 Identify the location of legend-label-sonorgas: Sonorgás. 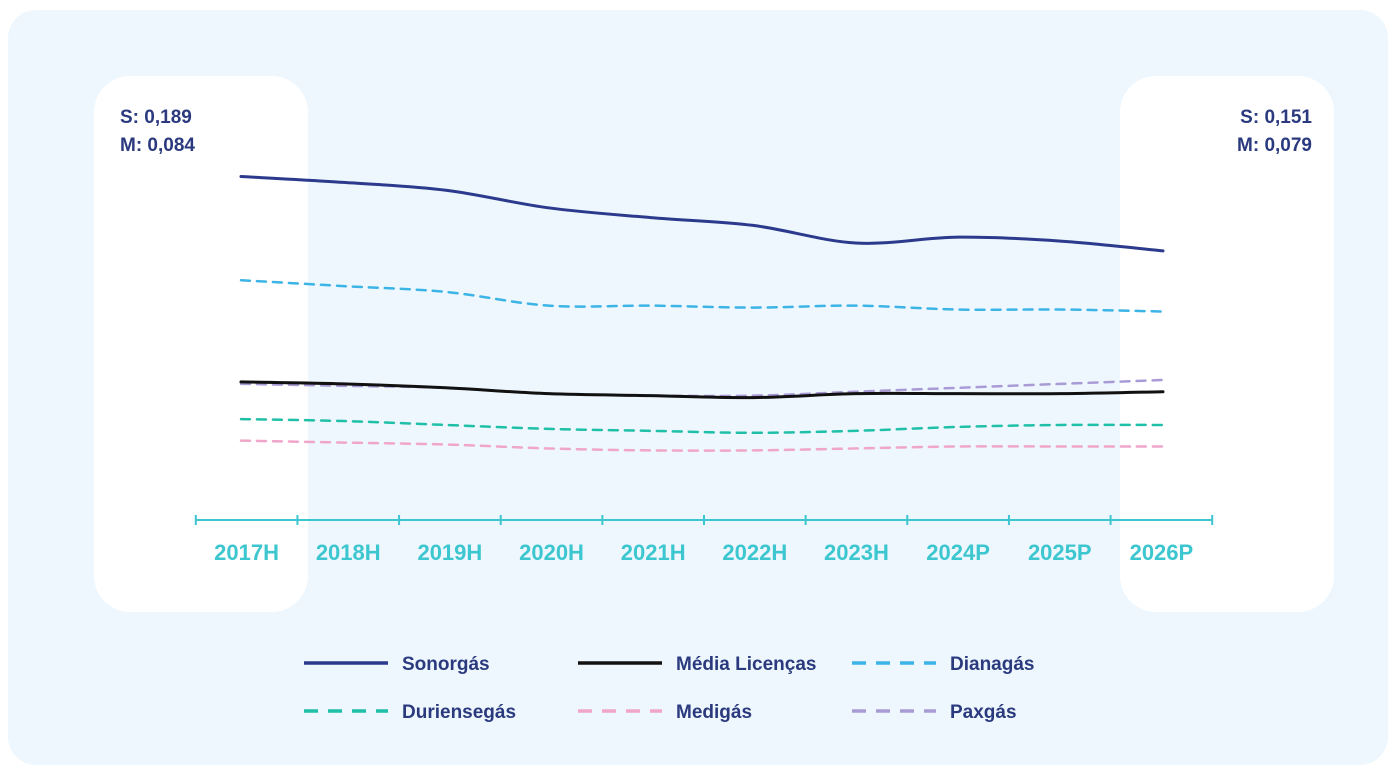
(446, 664).